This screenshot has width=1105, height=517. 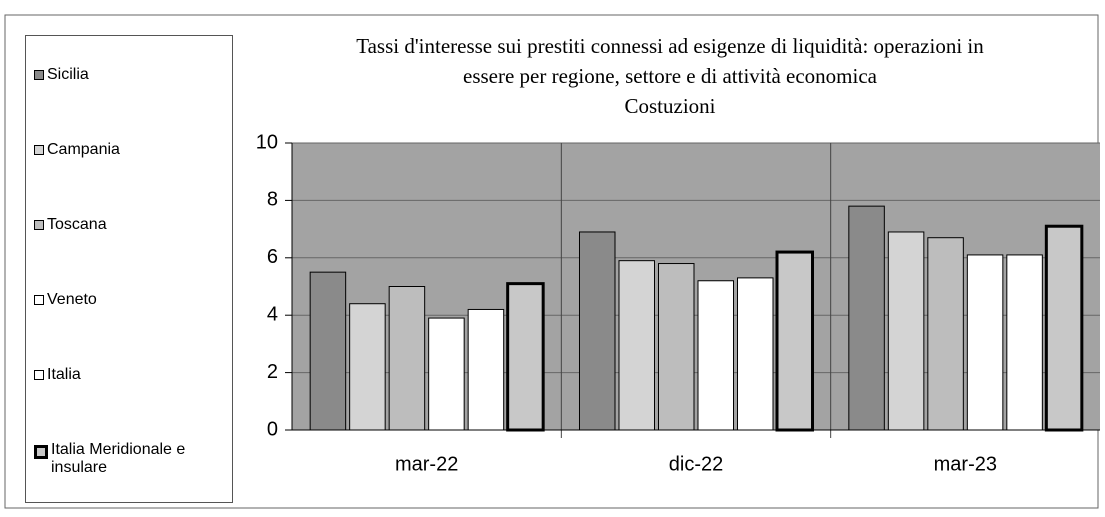 What do you see at coordinates (267, 142) in the screenshot?
I see `y-tick-label: 10` at bounding box center [267, 142].